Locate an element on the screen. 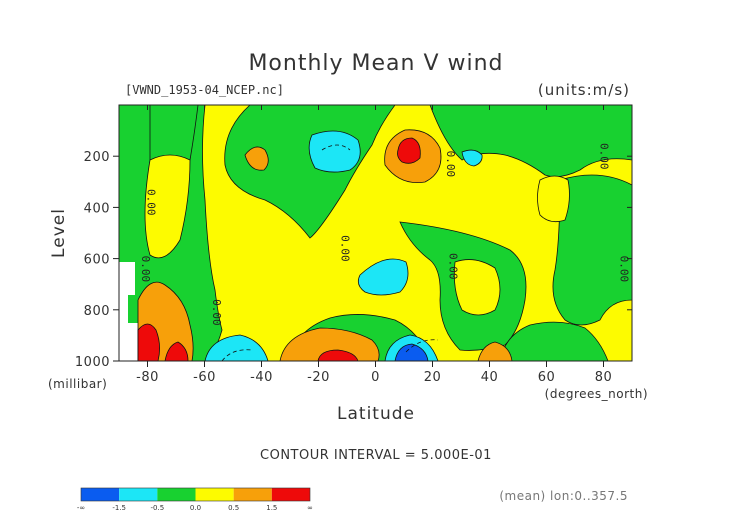 The image size is (752, 532). colorbar: -∞ -1.5 -0.5 0.0 0.5 1.5 ∞ is located at coordinates (195, 499).